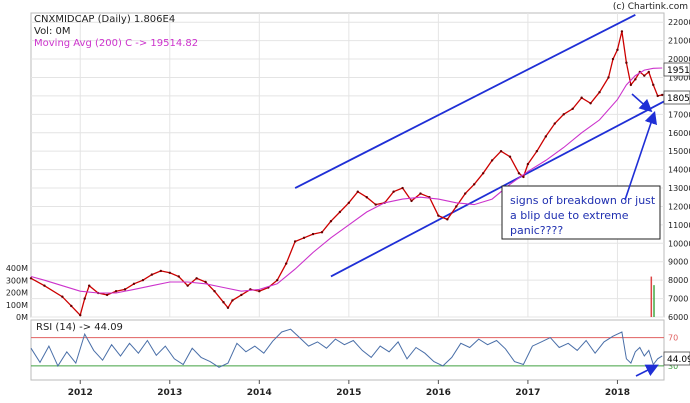 Image resolution: width=690 pixels, height=403 pixels. Describe the element at coordinates (673, 366) in the screenshot. I see `rsi-level-label: 30` at that location.